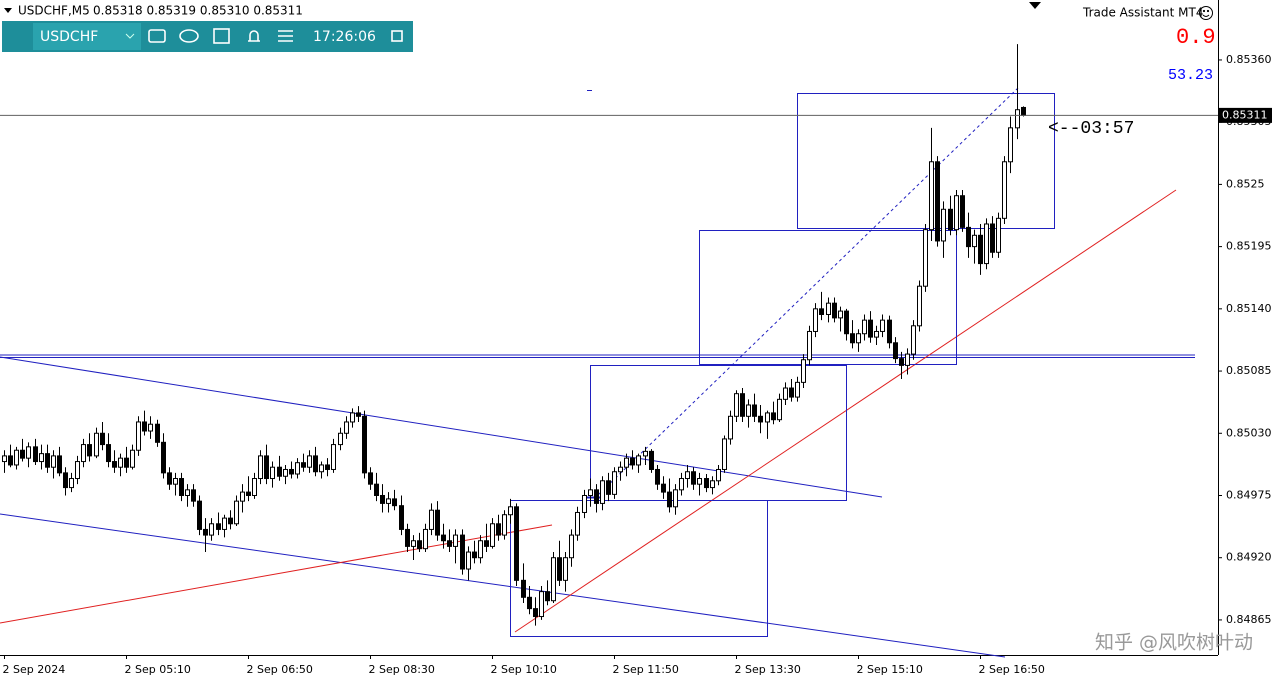  I want to click on symbol-select, so click(87, 36).